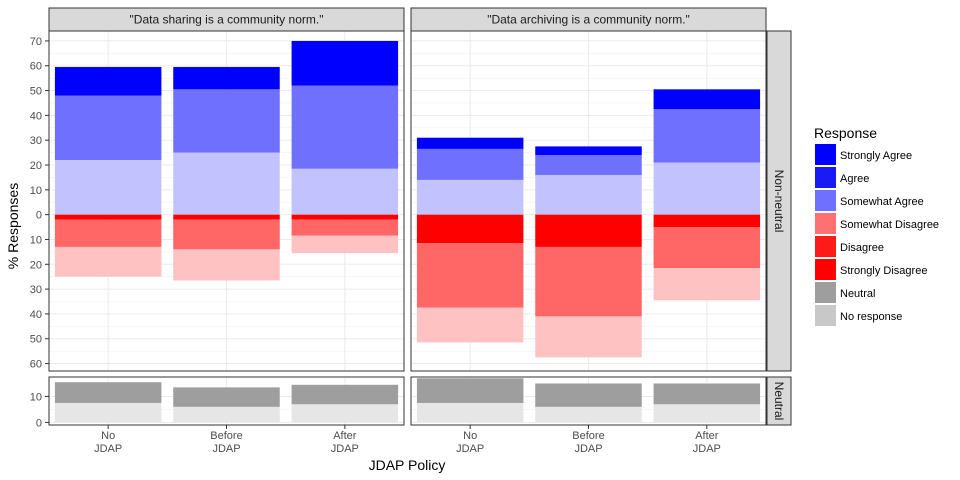 This screenshot has height=480, width=960. What do you see at coordinates (854, 179) in the screenshot?
I see `legend-label: Agree` at bounding box center [854, 179].